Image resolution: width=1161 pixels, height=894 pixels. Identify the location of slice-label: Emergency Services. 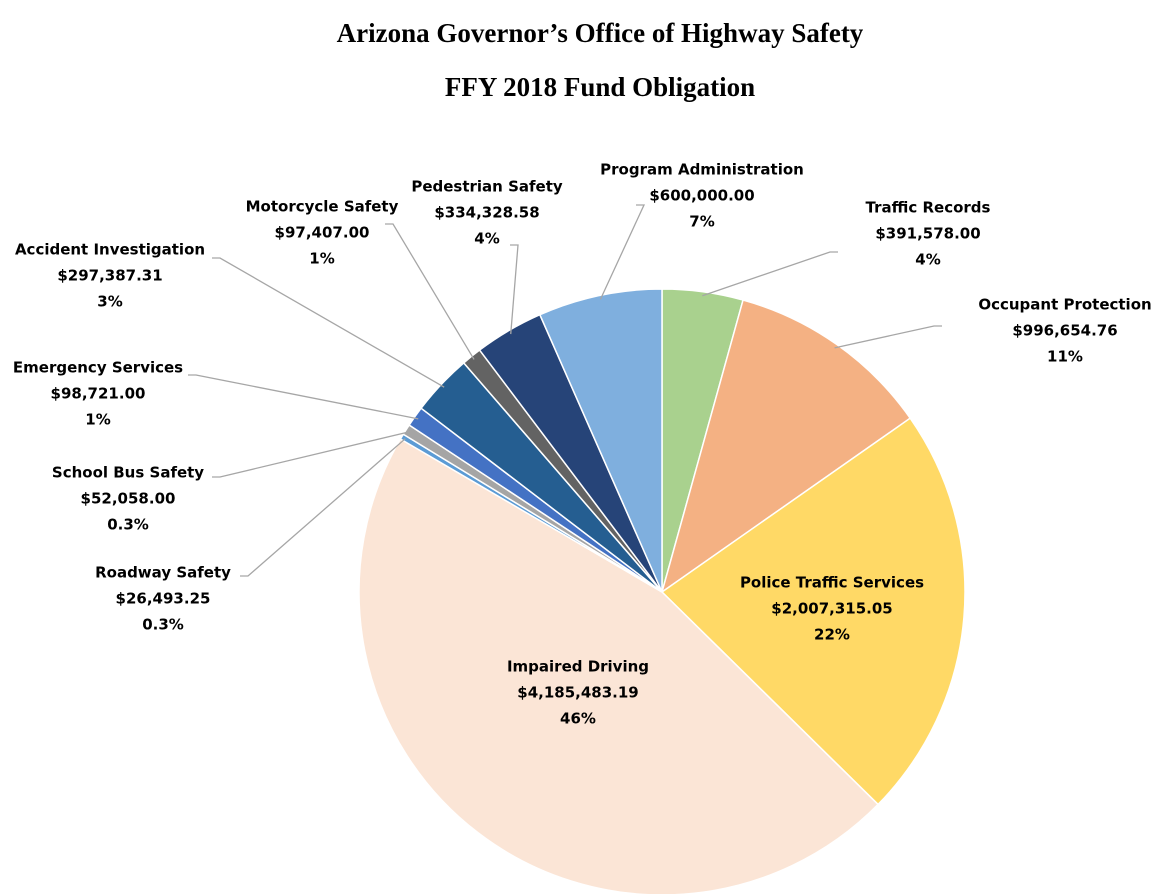
(98, 368).